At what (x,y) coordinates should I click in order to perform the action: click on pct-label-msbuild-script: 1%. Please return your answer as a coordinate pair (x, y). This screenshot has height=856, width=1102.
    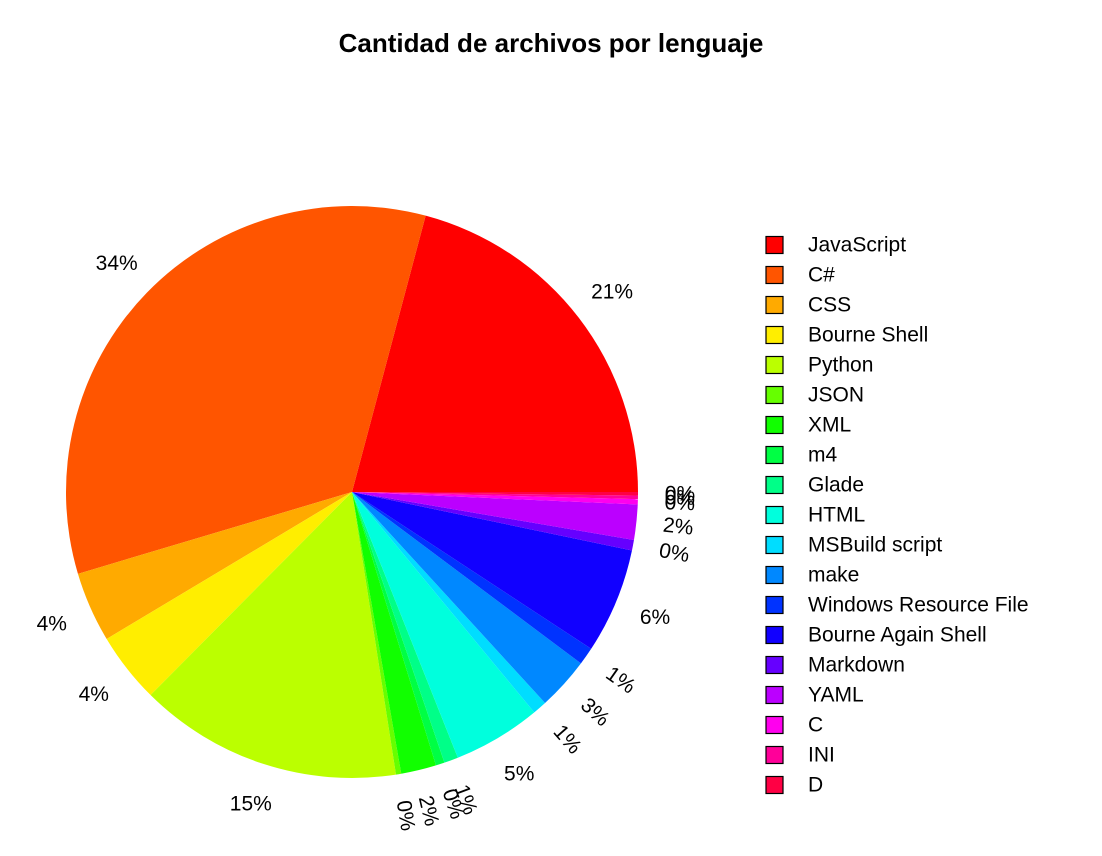
    Looking at the image, I should click on (567, 739).